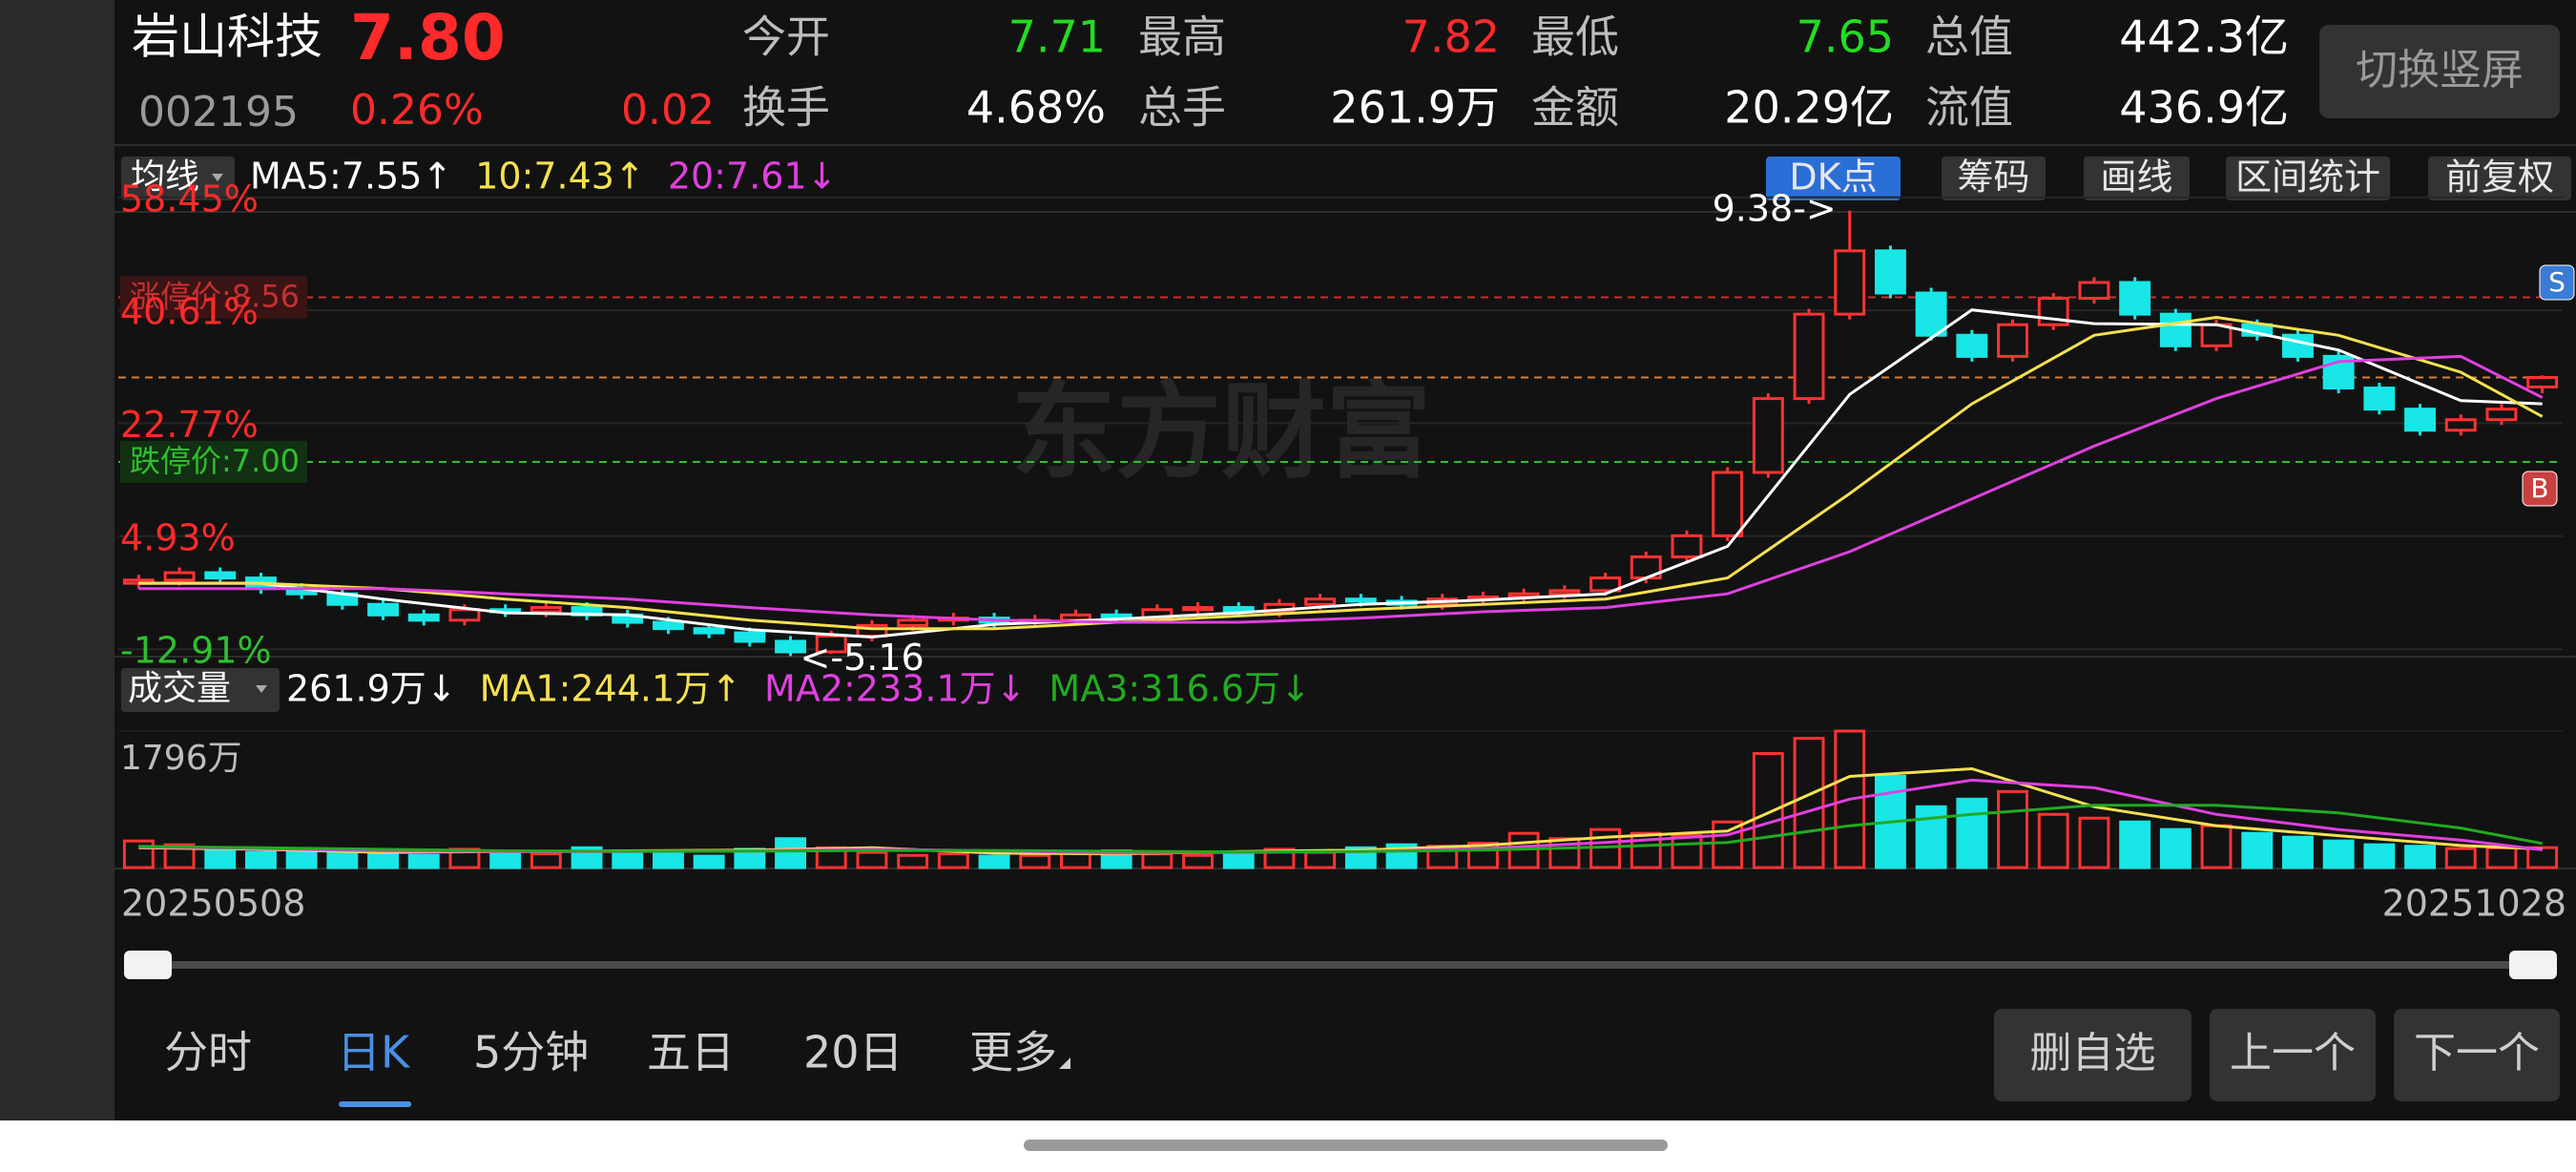 This screenshot has width=2576, height=1172. I want to click on stat-label: 流值, so click(1969, 108).